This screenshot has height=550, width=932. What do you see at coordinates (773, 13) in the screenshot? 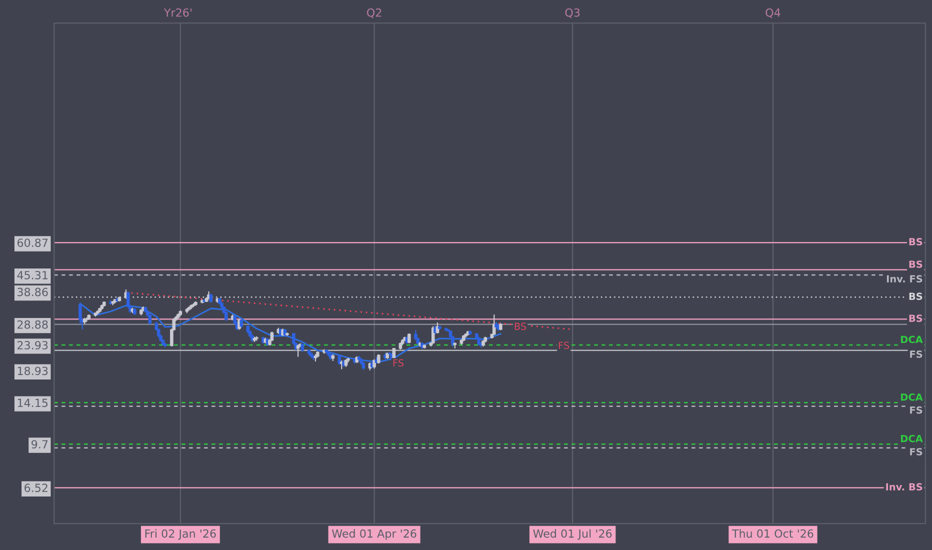
I see `x2-tick-label: Q4` at bounding box center [773, 13].